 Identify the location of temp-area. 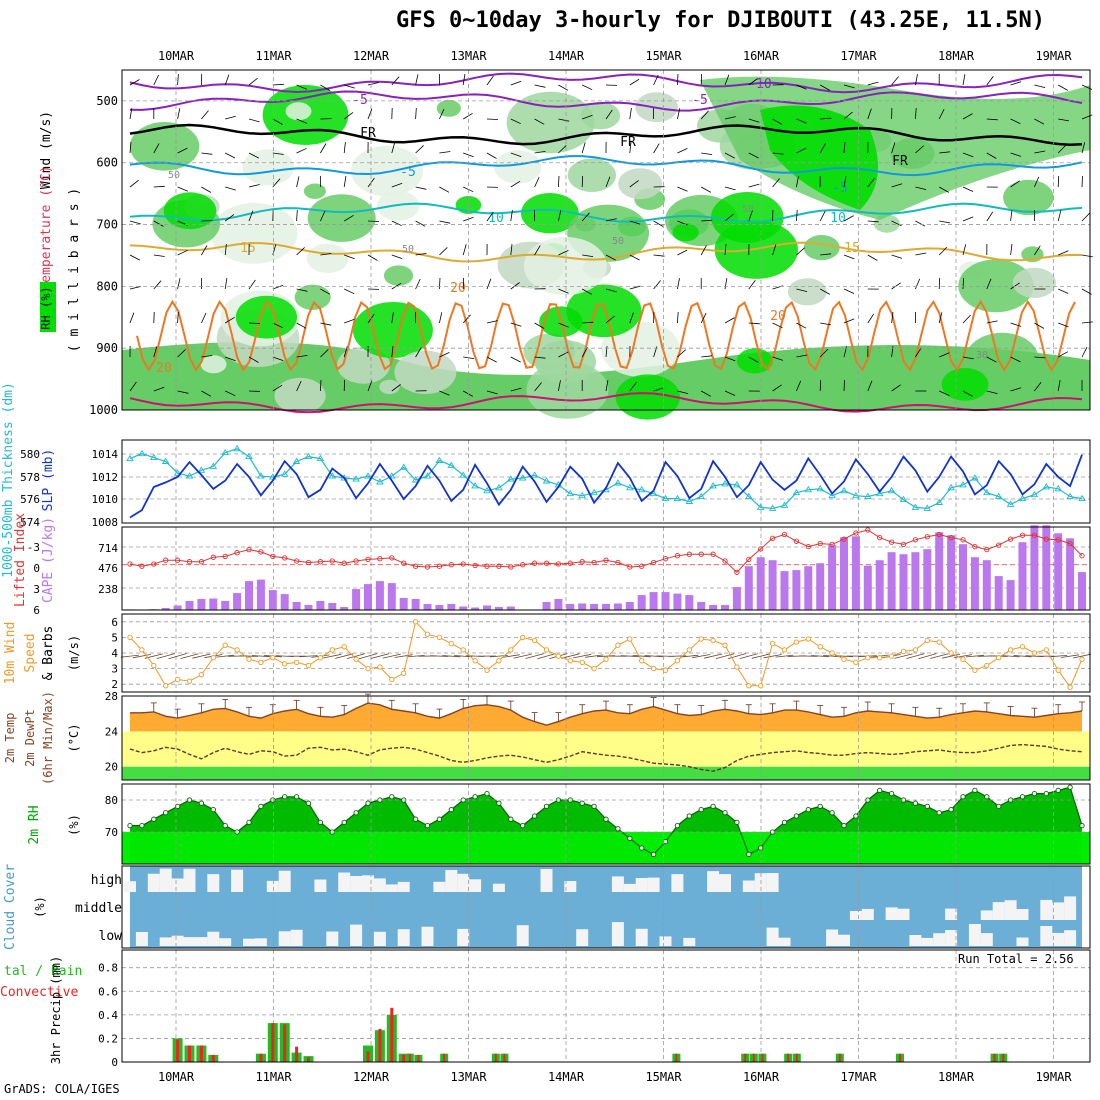
(606, 717).